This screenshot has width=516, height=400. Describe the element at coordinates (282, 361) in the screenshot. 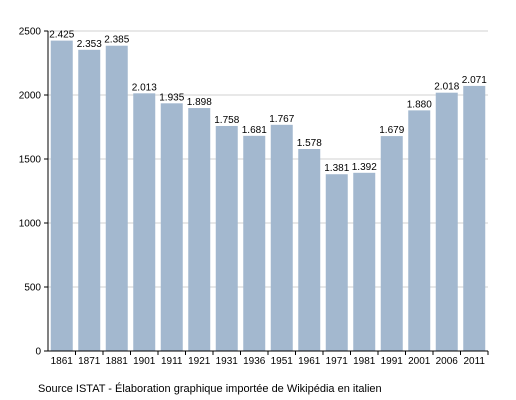

I see `x-tick-label-1951: 1951` at that location.